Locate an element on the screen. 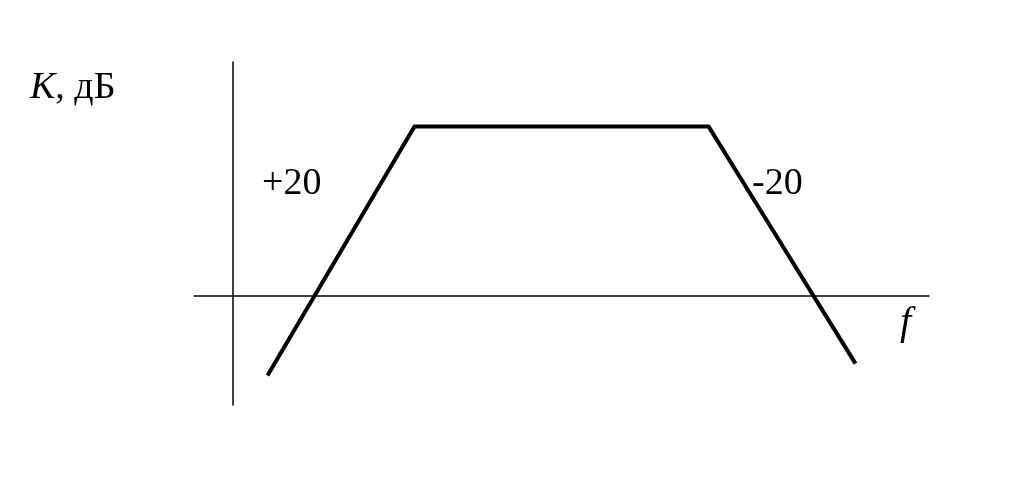  annotation: +20 is located at coordinates (292, 181).